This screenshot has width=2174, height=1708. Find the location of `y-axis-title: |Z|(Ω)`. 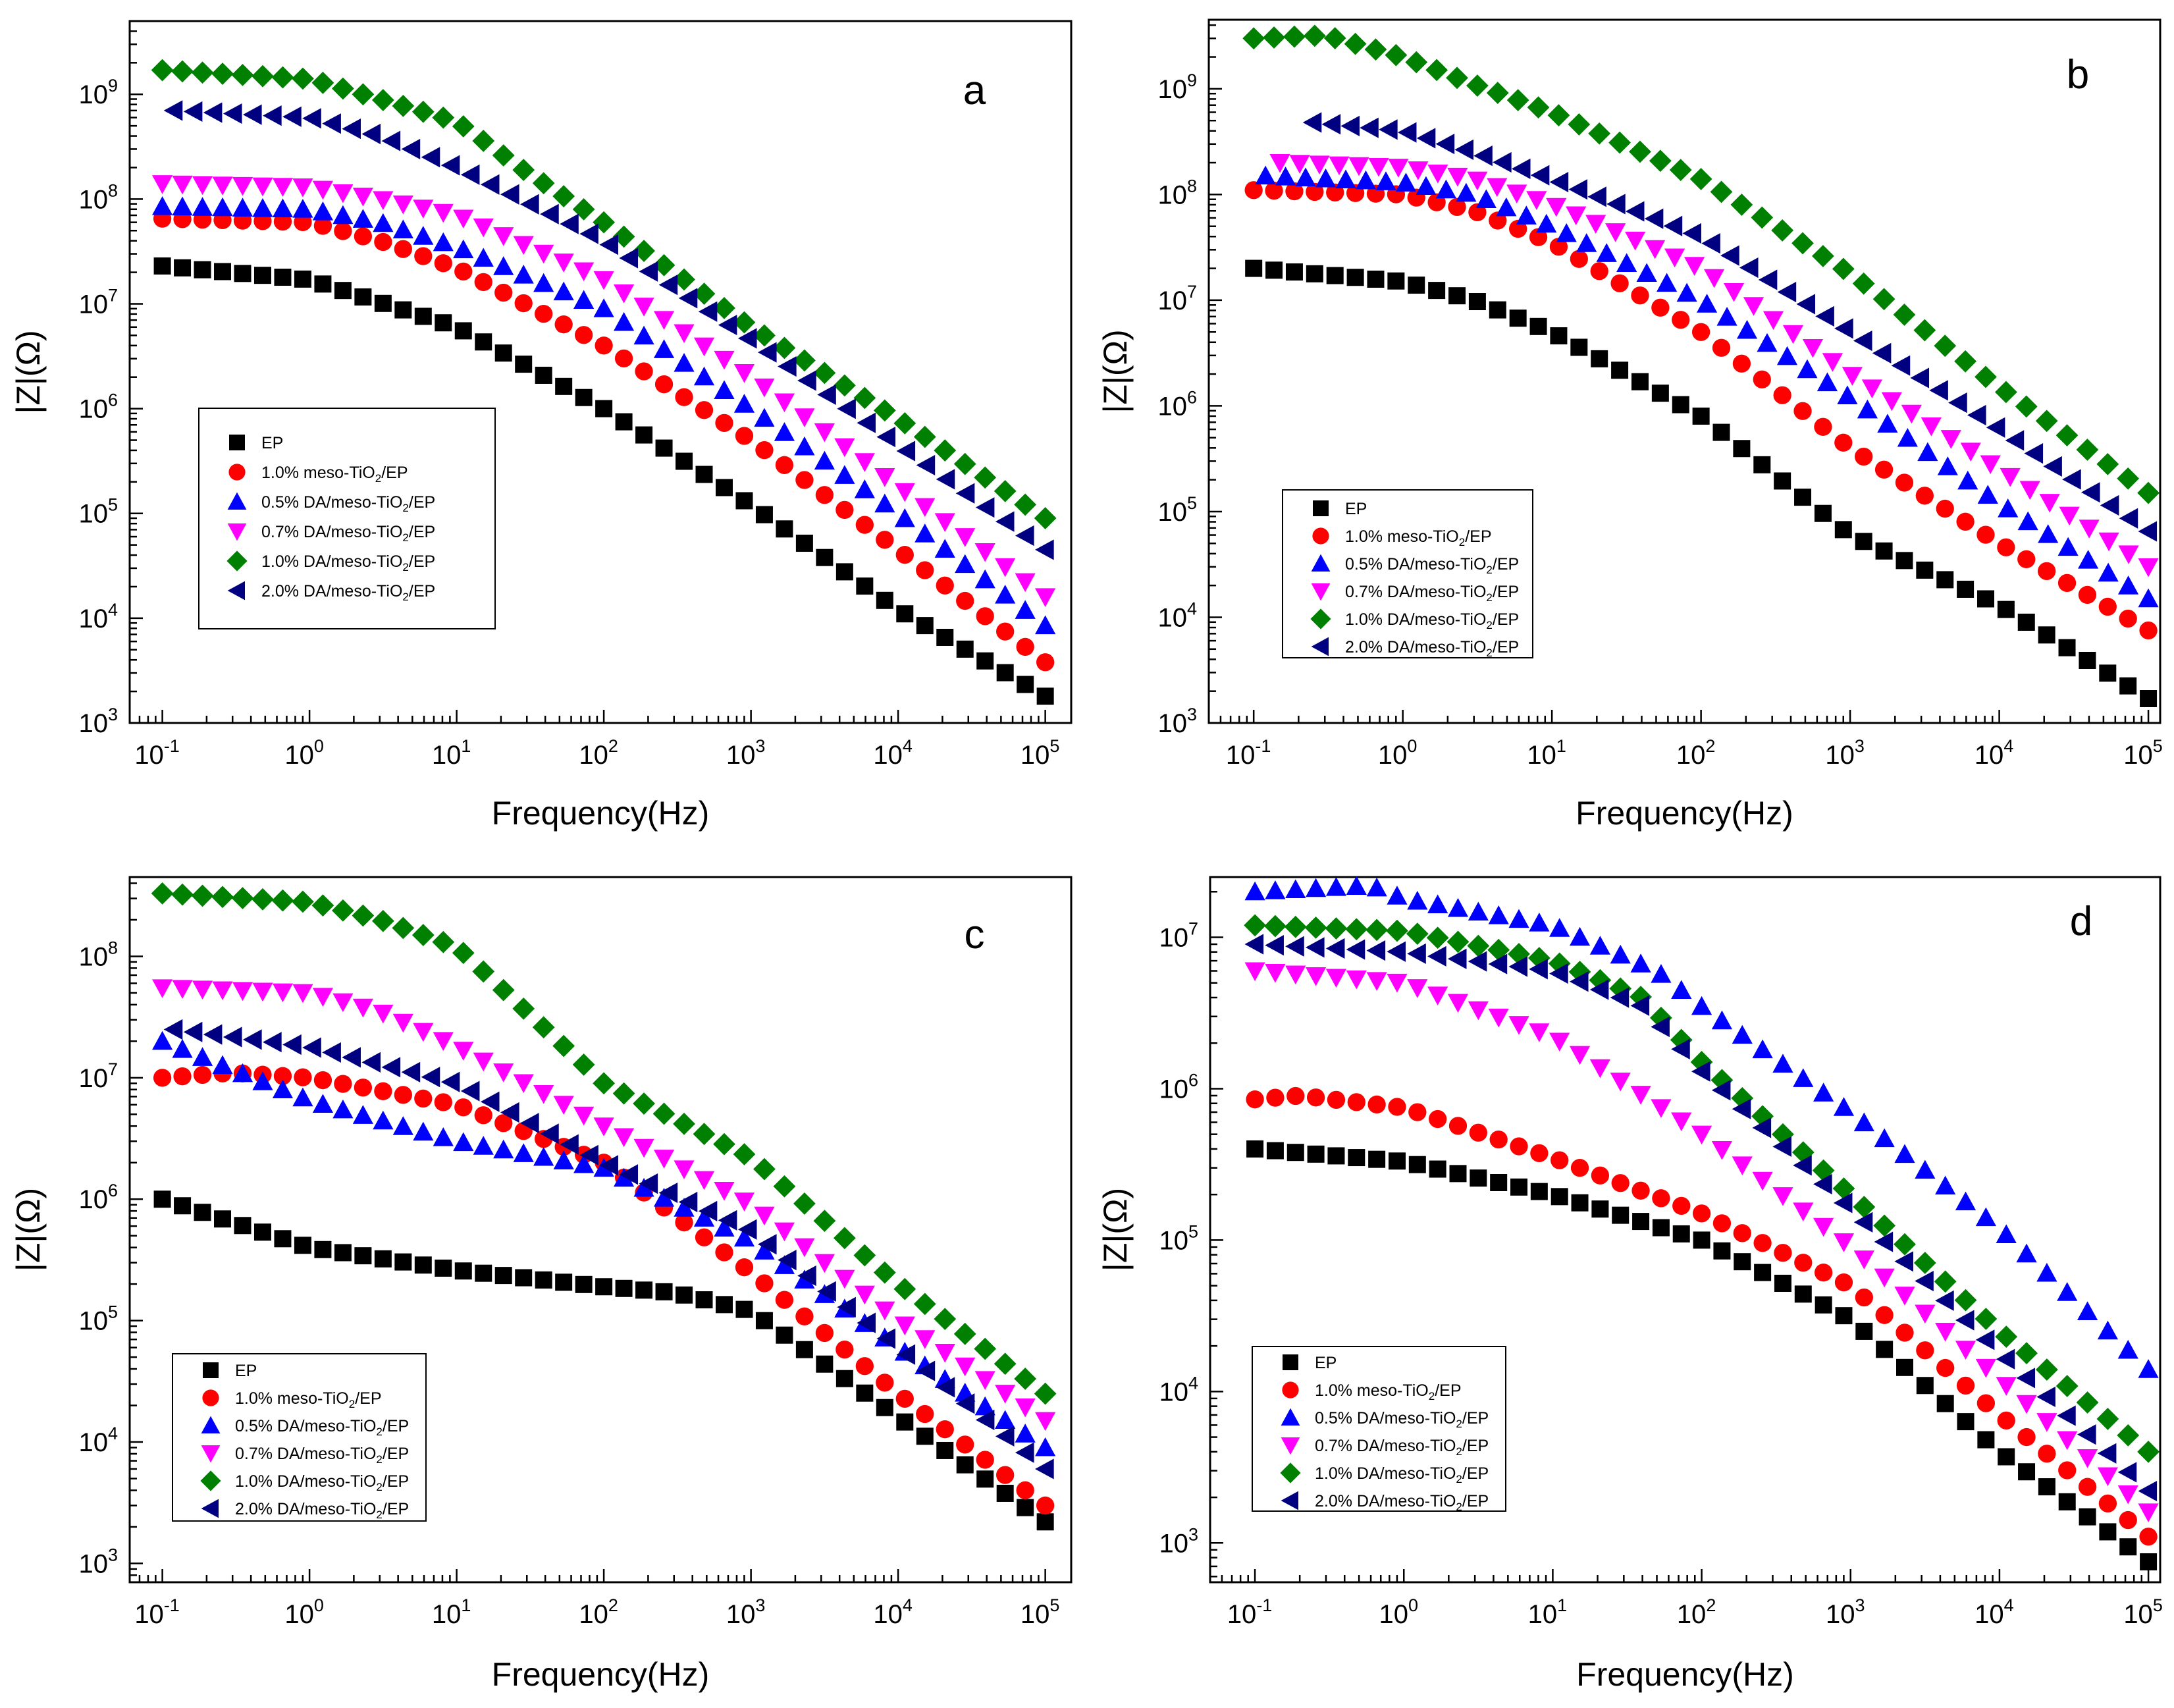

y-axis-title: |Z|(Ω) is located at coordinates (1115, 1229).